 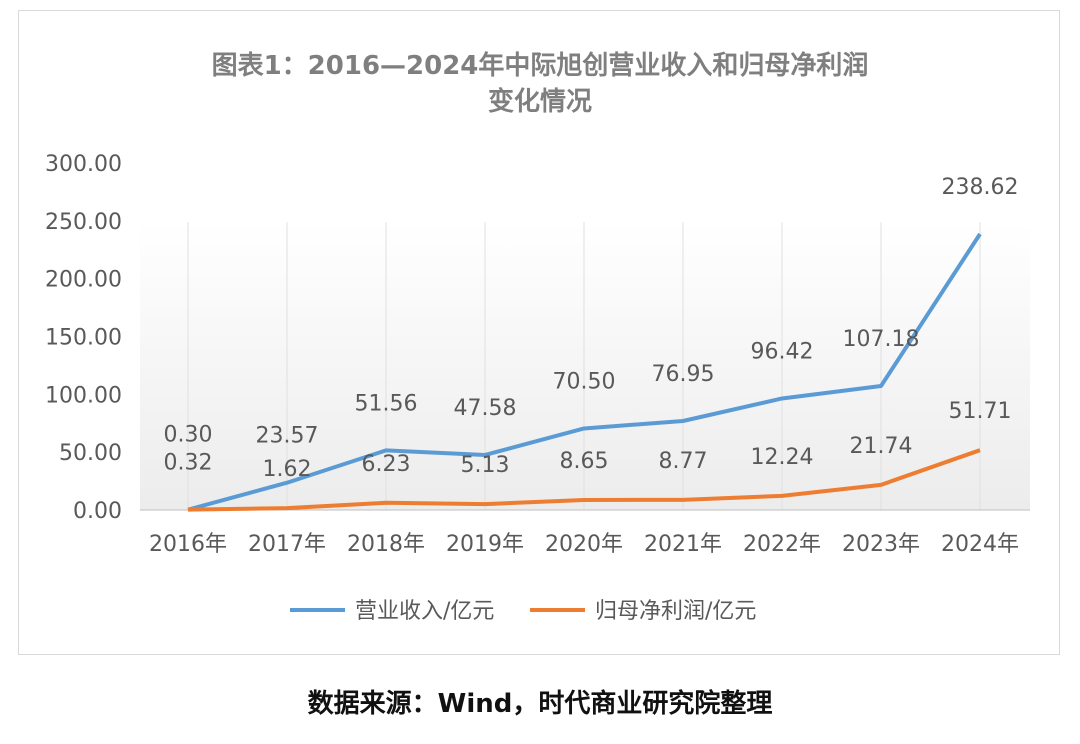 I want to click on data-label: 21.74, so click(x=881, y=446).